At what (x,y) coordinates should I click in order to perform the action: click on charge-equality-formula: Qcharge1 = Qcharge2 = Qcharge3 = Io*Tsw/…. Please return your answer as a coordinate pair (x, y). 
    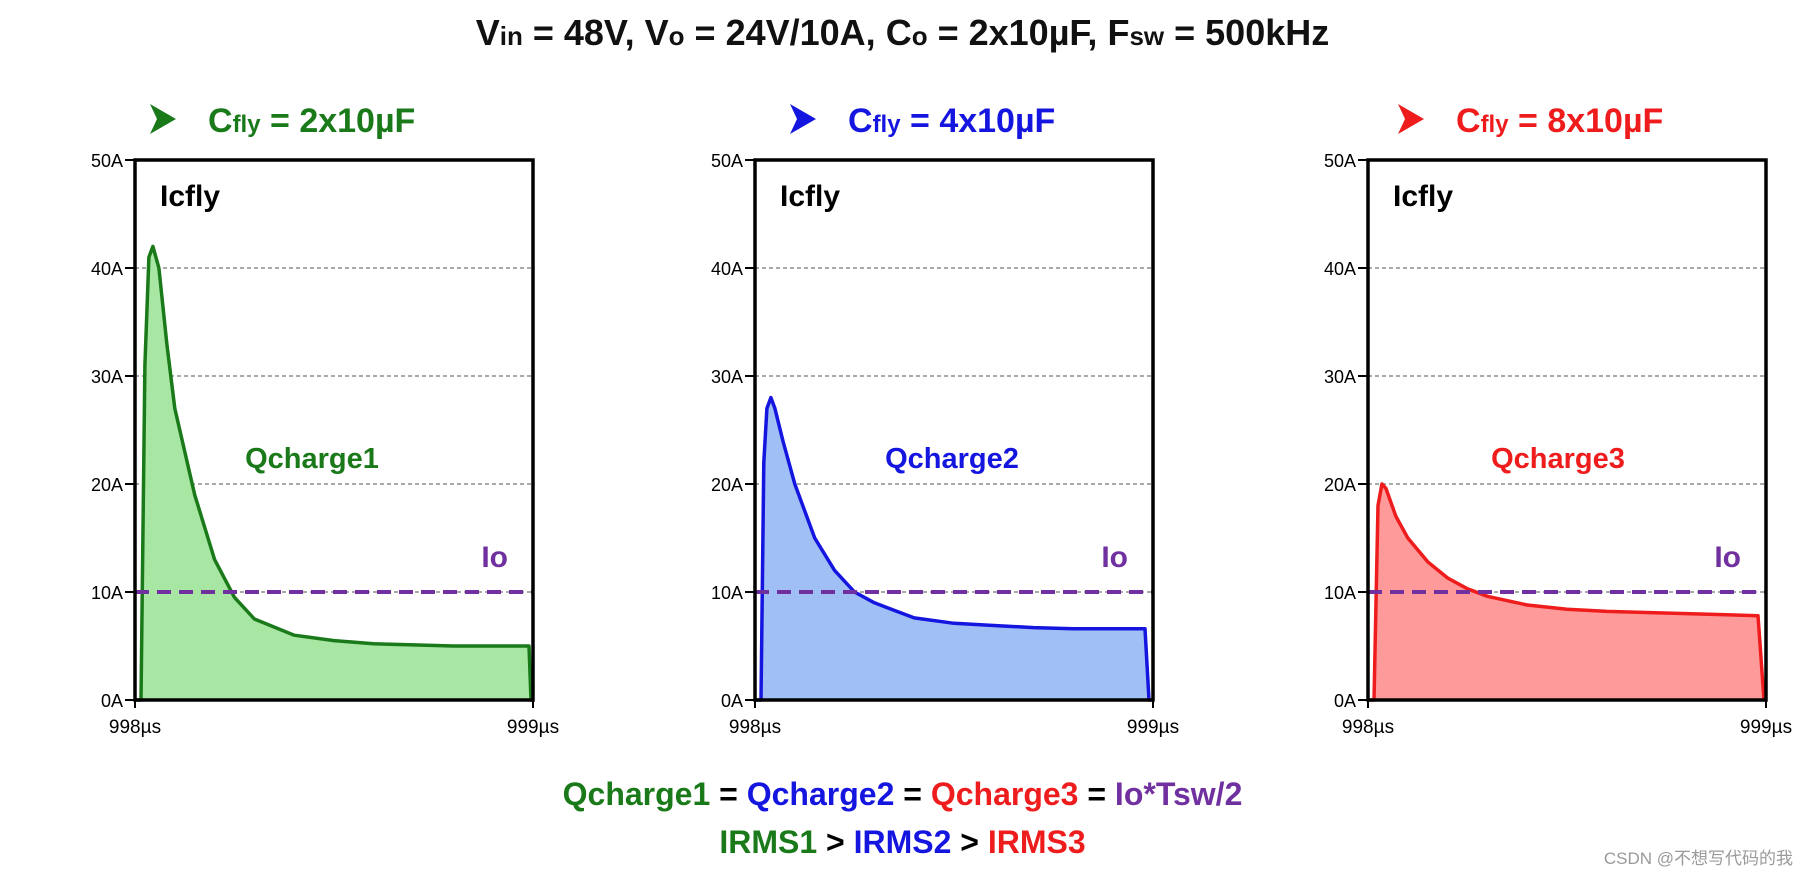
    Looking at the image, I should click on (902, 794).